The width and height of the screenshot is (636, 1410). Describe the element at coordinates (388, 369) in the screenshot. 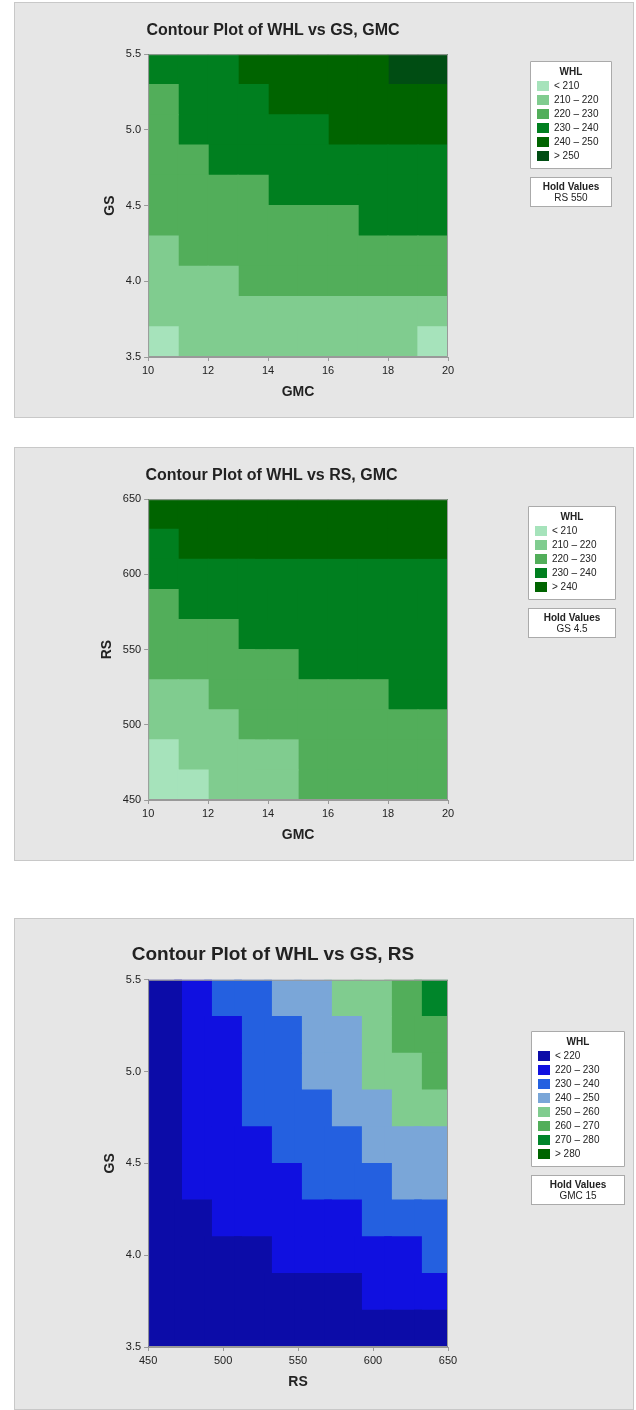

I see `x-tick-label: 18` at that location.